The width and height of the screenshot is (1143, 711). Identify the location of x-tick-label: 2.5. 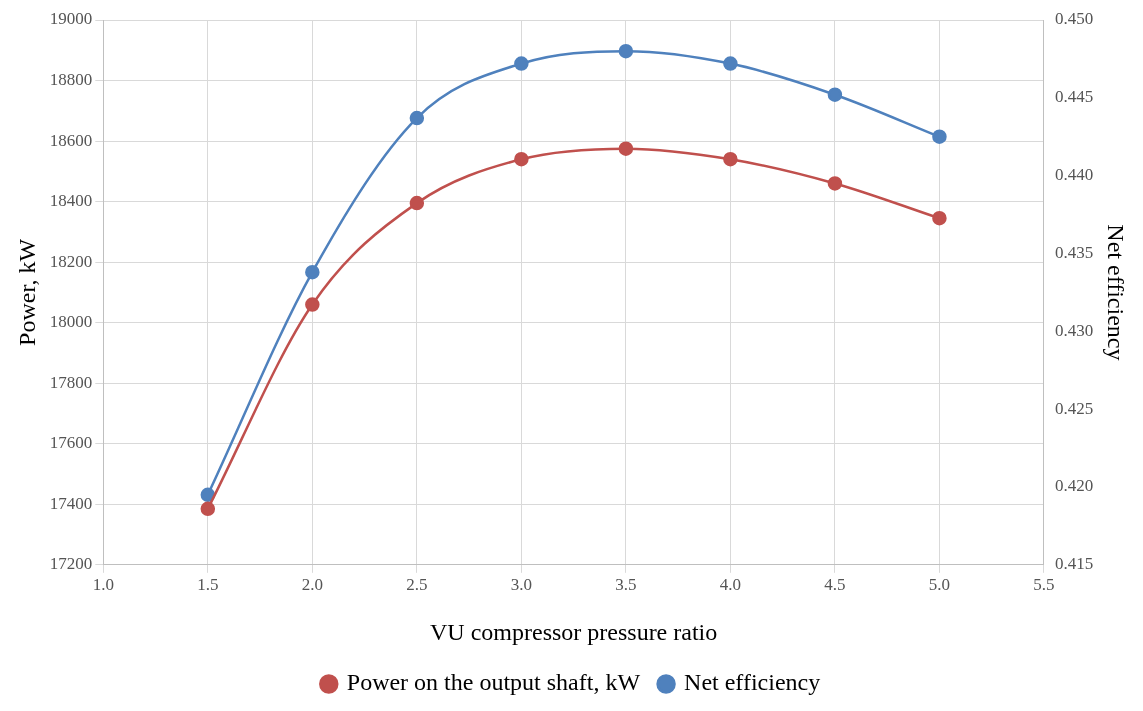
(417, 585).